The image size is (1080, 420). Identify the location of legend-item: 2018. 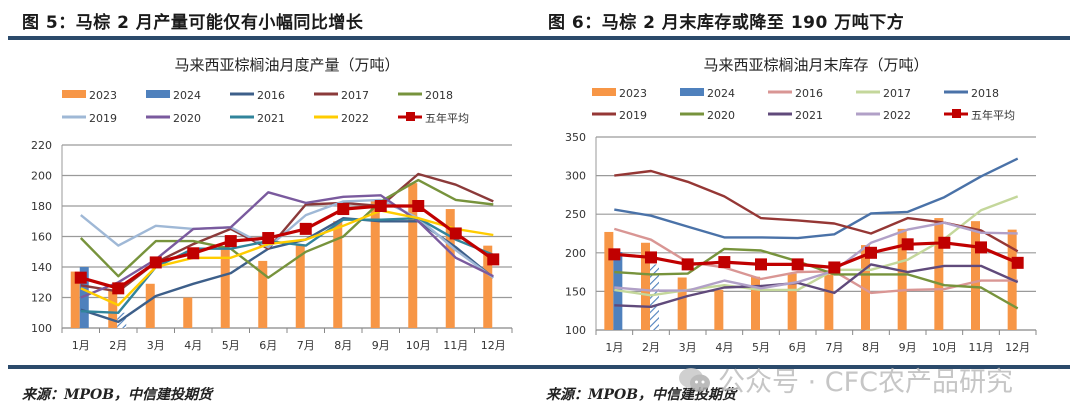
(425, 95).